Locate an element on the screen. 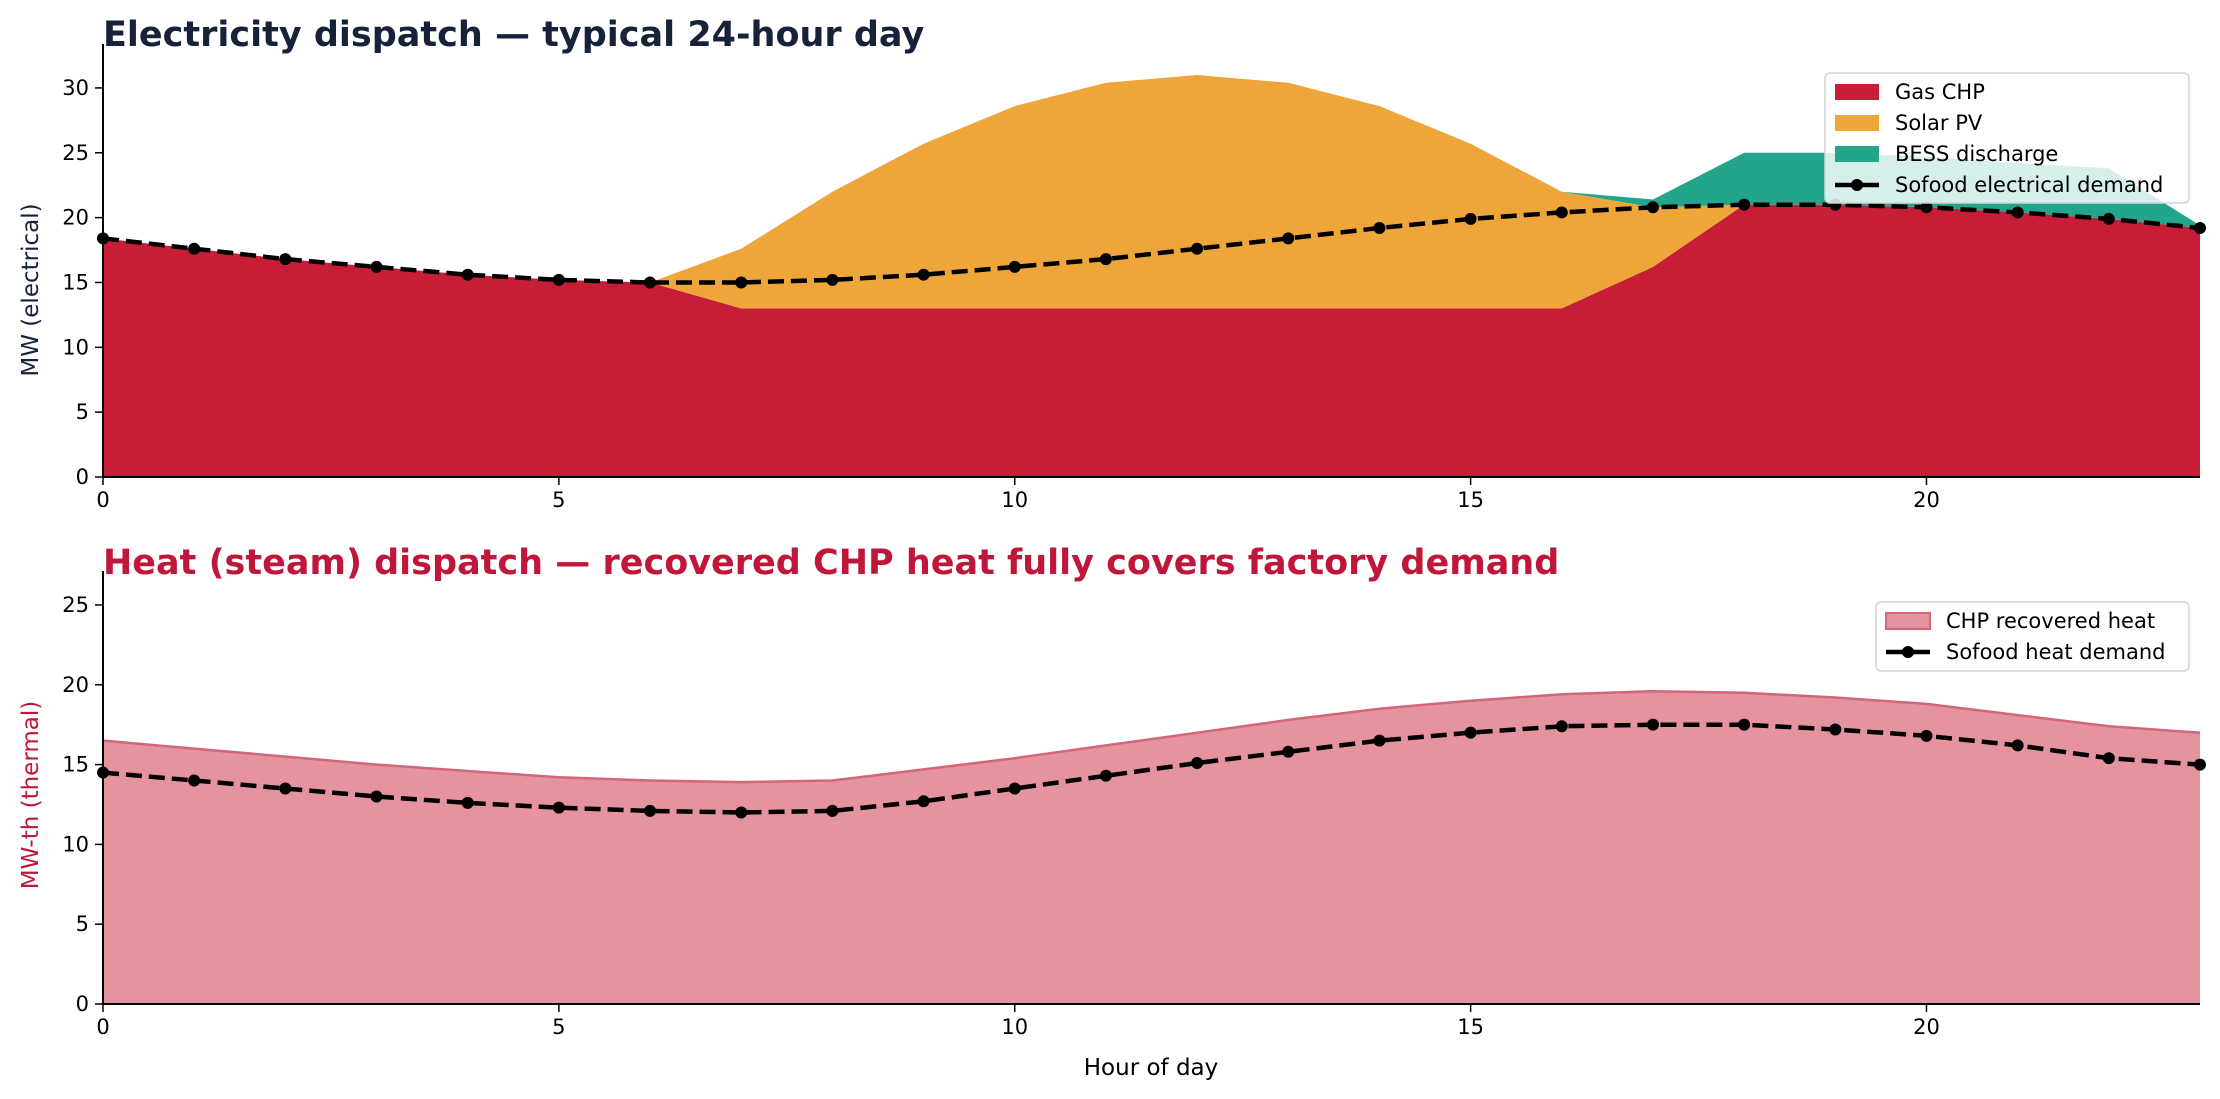  chp-recovered-heat-legend-label: CHP recovered heat is located at coordinates (2050, 621).